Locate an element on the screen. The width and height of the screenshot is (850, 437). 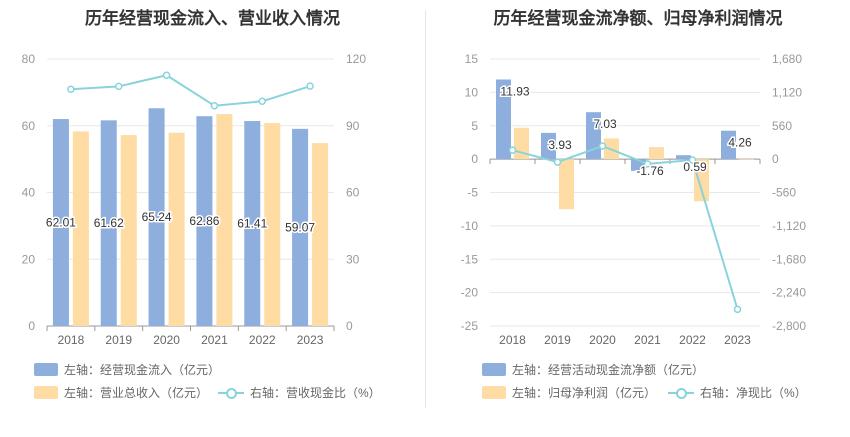
data-label: 0.59 is located at coordinates (695, 167).